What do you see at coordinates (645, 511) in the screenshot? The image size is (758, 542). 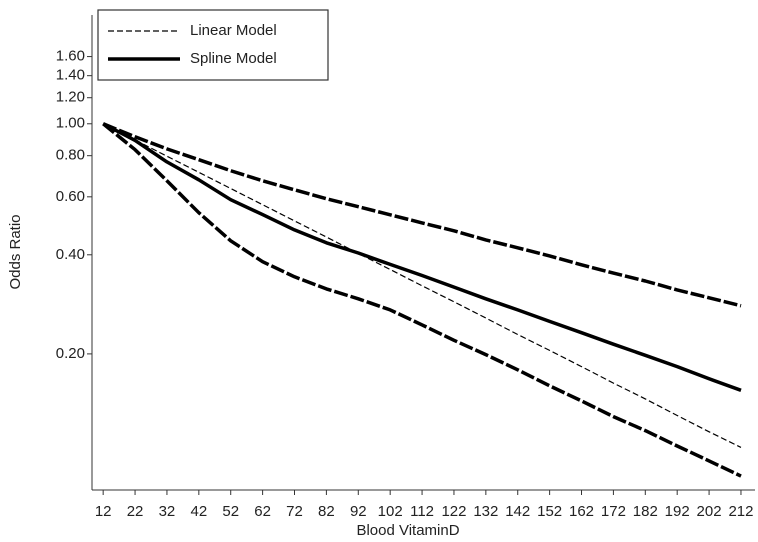 I see `x-tick-label: 182` at bounding box center [645, 511].